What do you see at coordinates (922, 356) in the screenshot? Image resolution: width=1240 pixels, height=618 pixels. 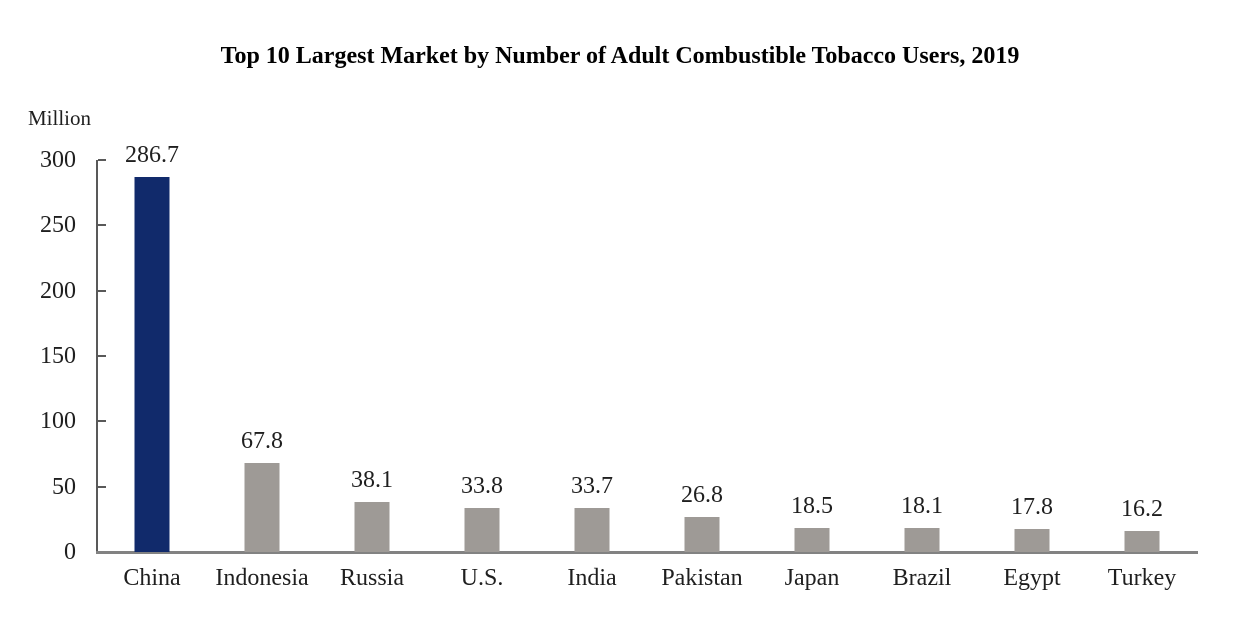 I see `bar-slot-brazil: 18.1` at bounding box center [922, 356].